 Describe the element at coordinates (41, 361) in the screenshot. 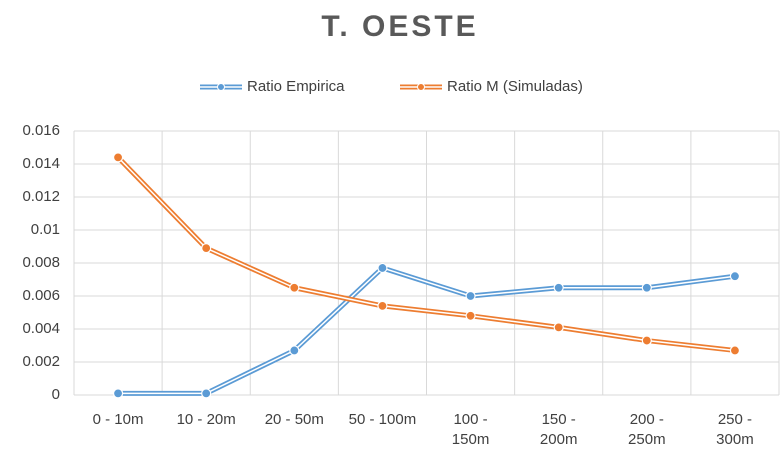

I see `y-tick-label: 0.002` at that location.